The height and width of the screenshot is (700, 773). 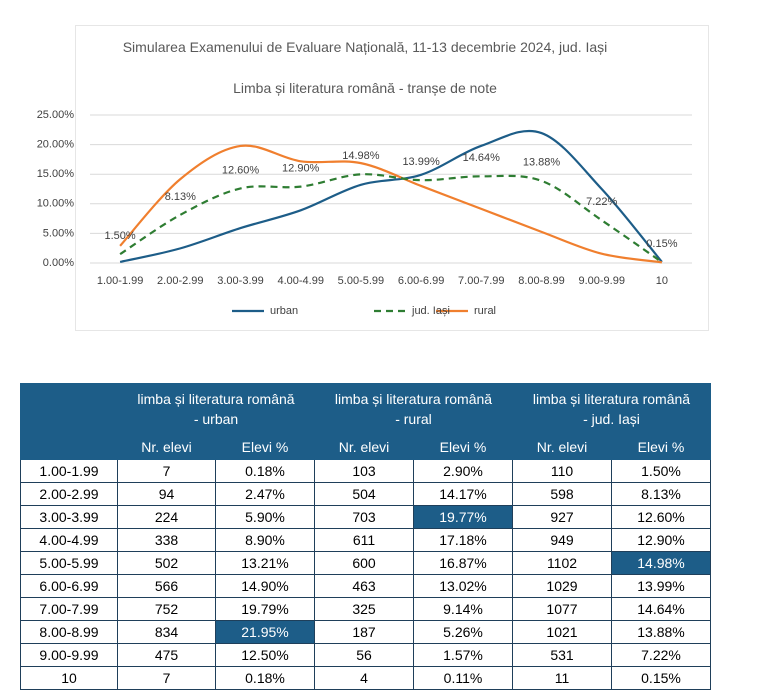 What do you see at coordinates (365, 540) in the screenshot?
I see `table-row: 4.00-4.99 338 8.90% 611 17.18% 949 12.90%` at bounding box center [365, 540].